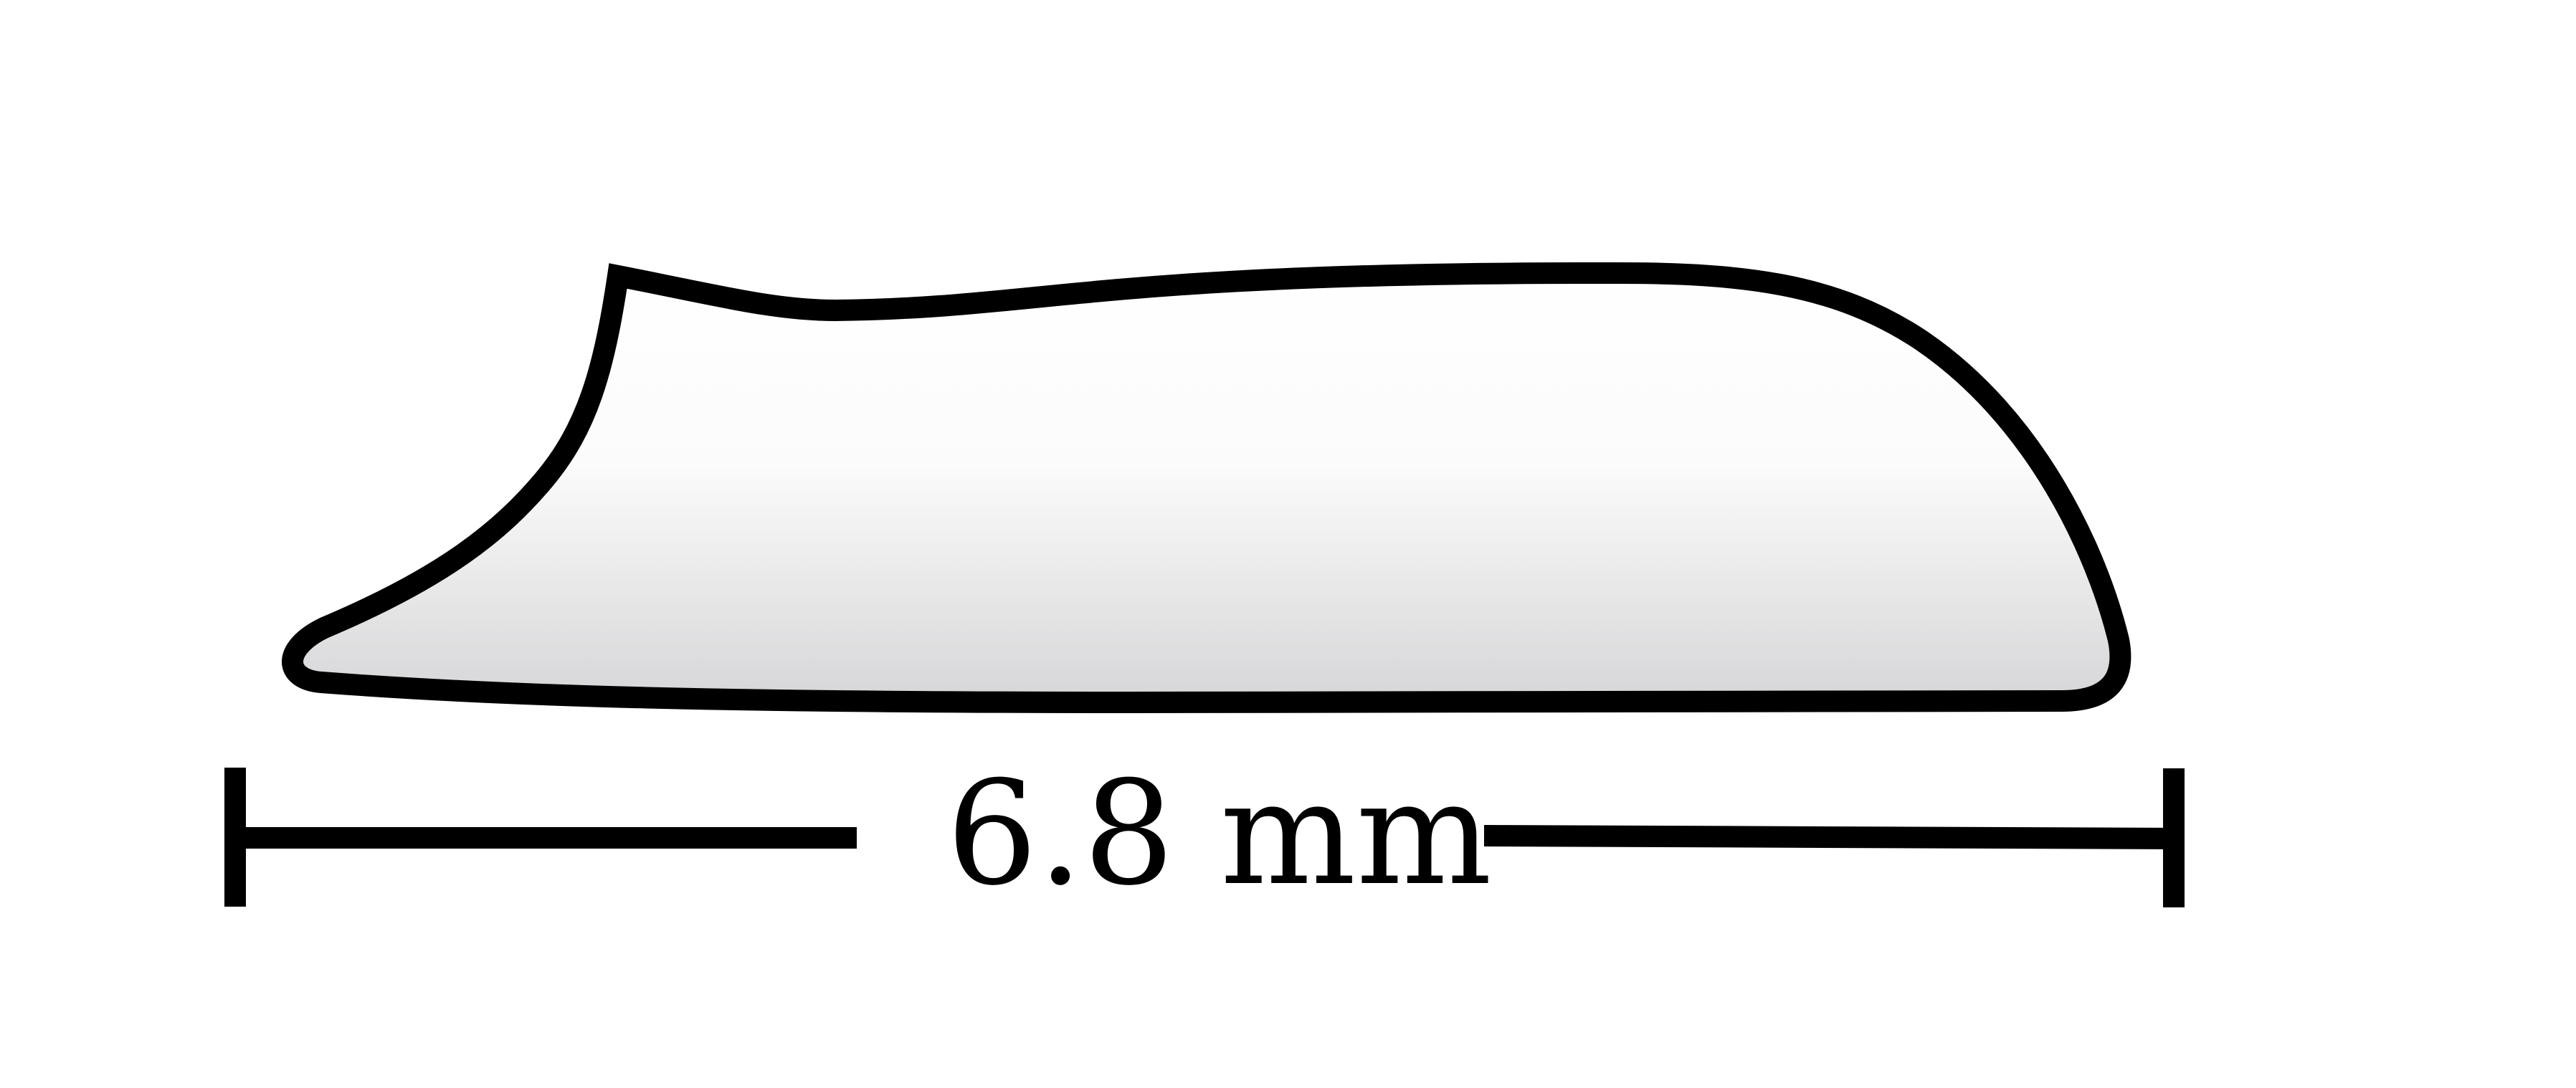  I want to click on dimension-label: 6.8 mm, so click(1219, 833).